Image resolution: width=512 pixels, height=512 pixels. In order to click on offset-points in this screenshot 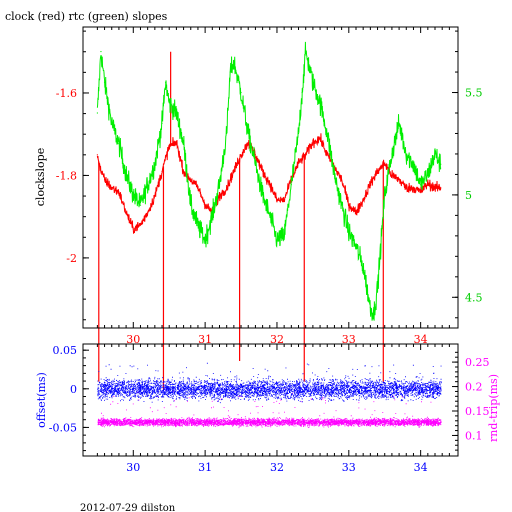, I will do `click(269, 383)`.